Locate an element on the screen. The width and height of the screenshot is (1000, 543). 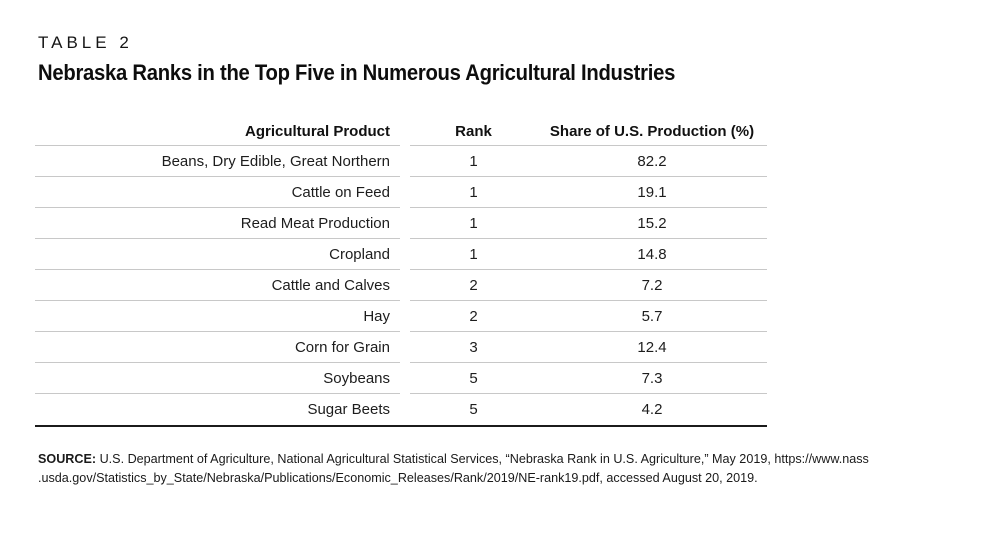
column-header-rank: Rank is located at coordinates (473, 132).